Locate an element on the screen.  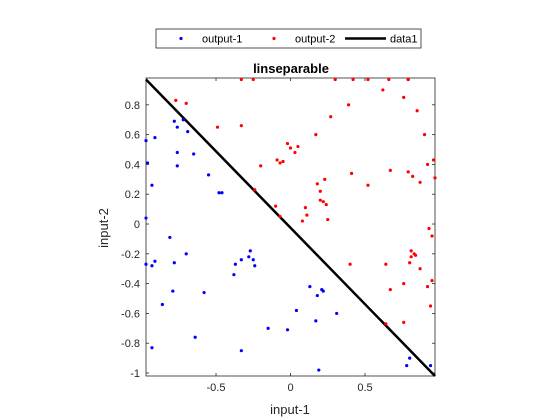
y-tick-label: 0.2 is located at coordinates (132, 195).